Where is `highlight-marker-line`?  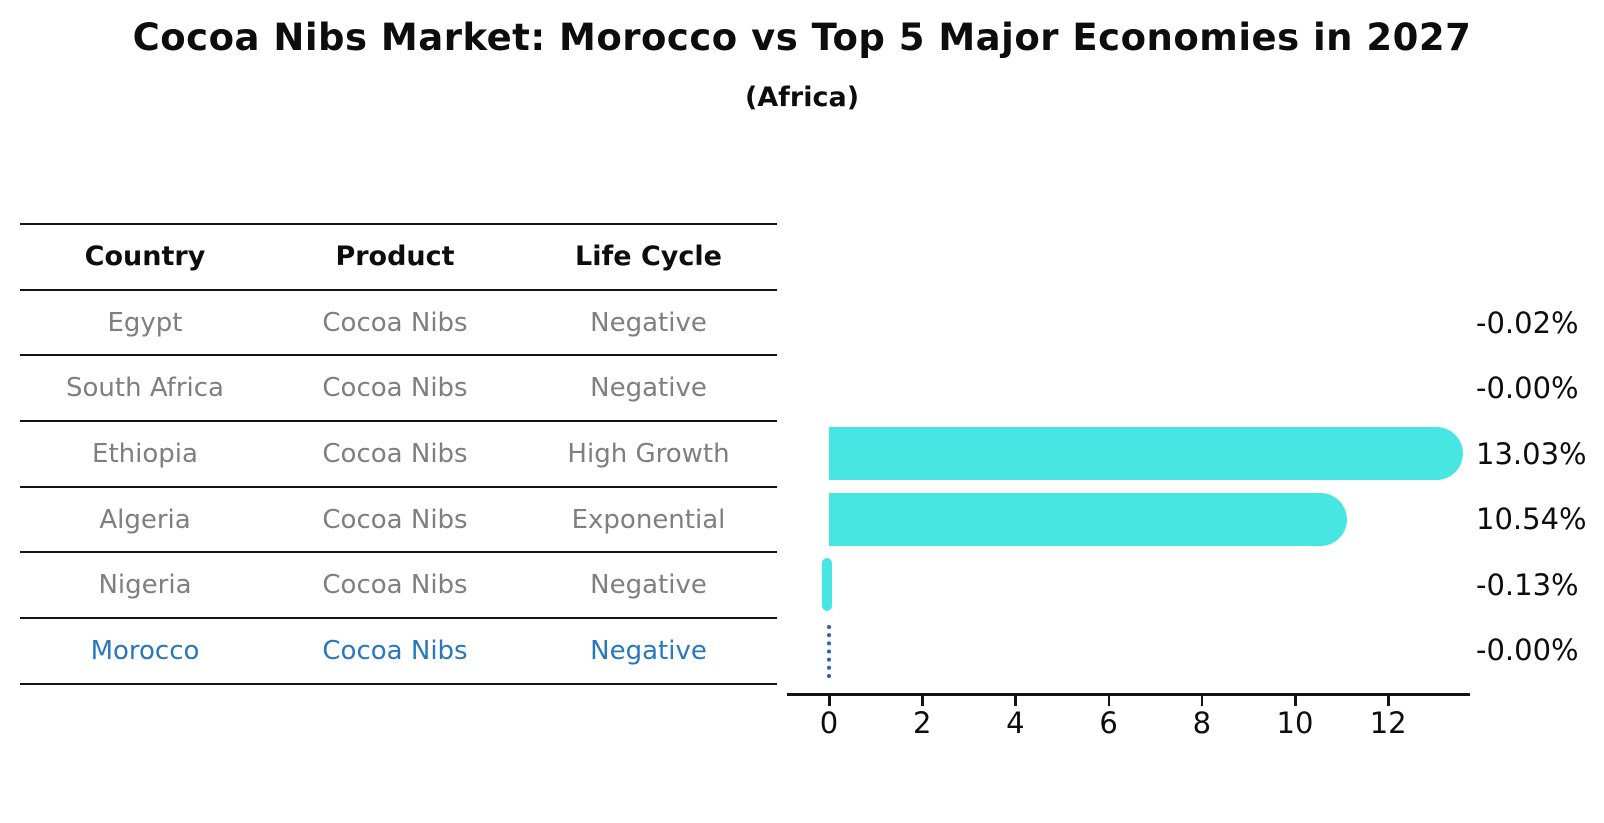
highlight-marker-line is located at coordinates (829, 651).